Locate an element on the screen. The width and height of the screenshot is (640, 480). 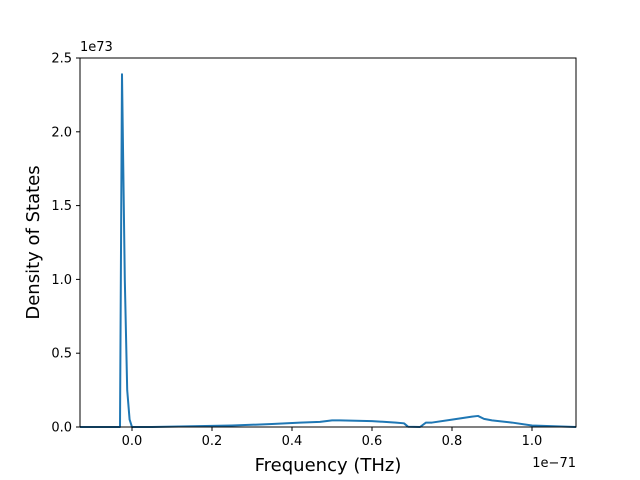
x-tick-label: 0.2 is located at coordinates (212, 441).